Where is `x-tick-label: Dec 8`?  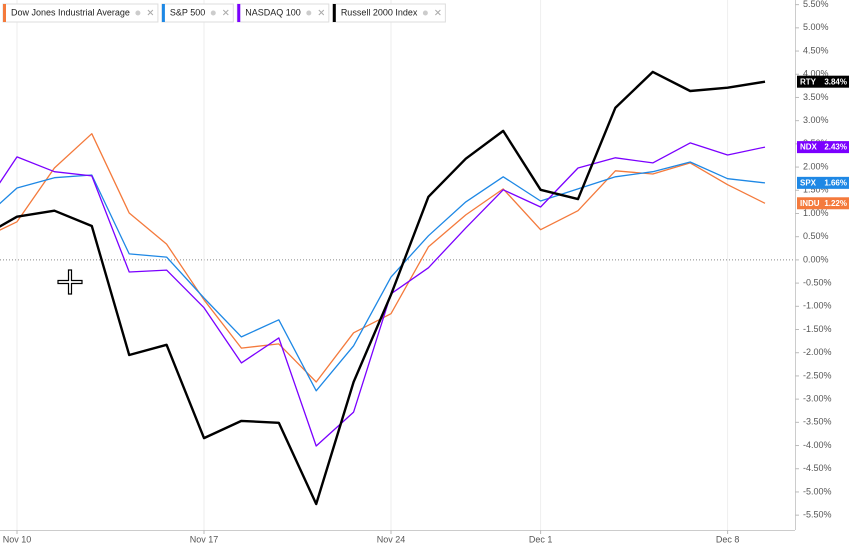
x-tick-label: Dec 8 is located at coordinates (728, 539).